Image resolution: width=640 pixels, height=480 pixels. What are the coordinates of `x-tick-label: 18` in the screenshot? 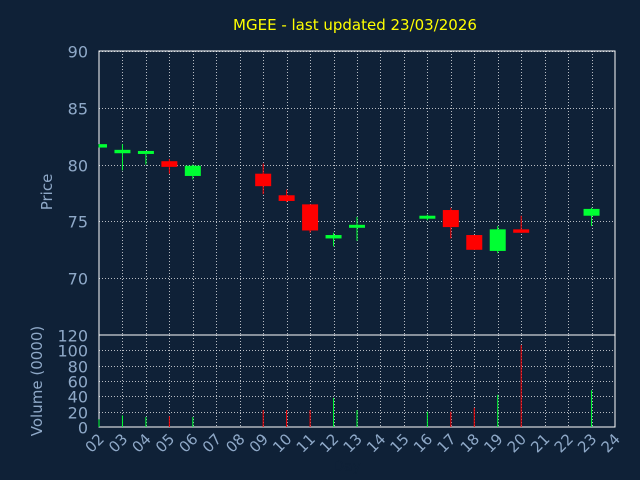 It's located at (470, 443).